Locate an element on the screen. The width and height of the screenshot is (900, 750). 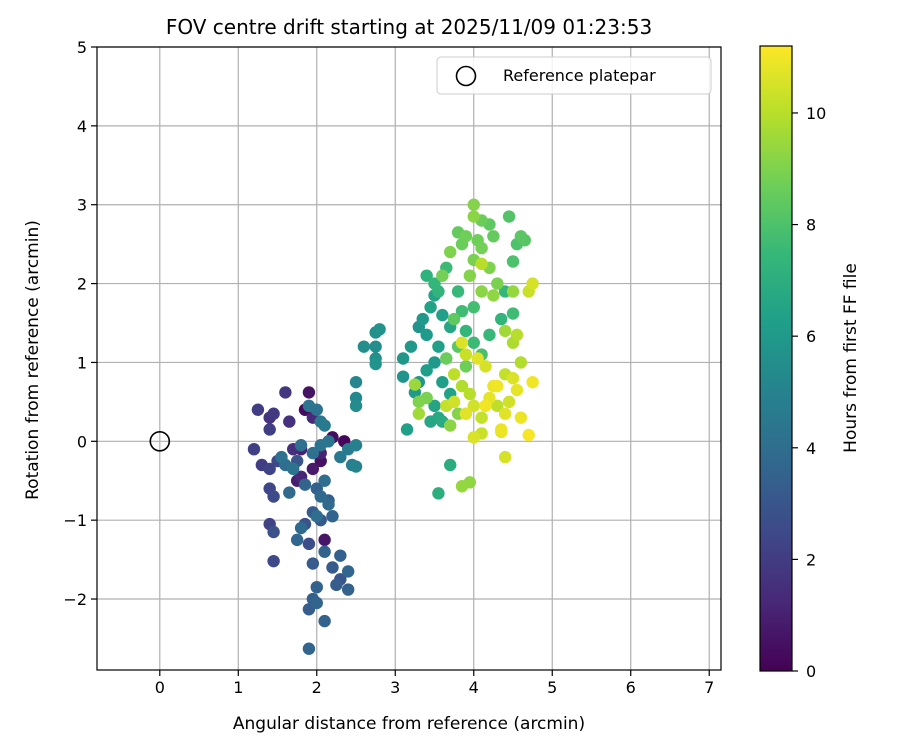
x-tick-label: 1 is located at coordinates (238, 687).